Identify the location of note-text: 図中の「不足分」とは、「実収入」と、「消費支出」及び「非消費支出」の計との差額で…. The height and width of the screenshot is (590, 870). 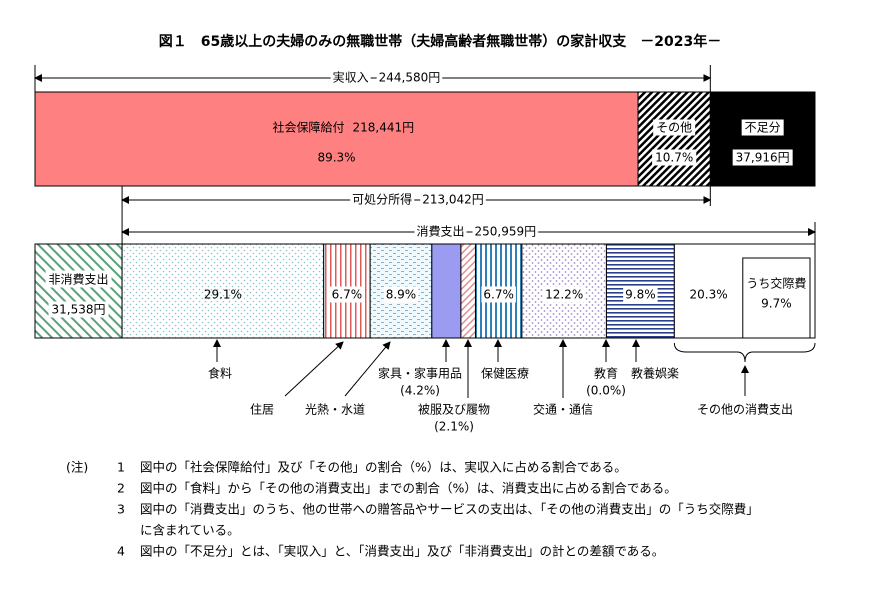
(402, 551).